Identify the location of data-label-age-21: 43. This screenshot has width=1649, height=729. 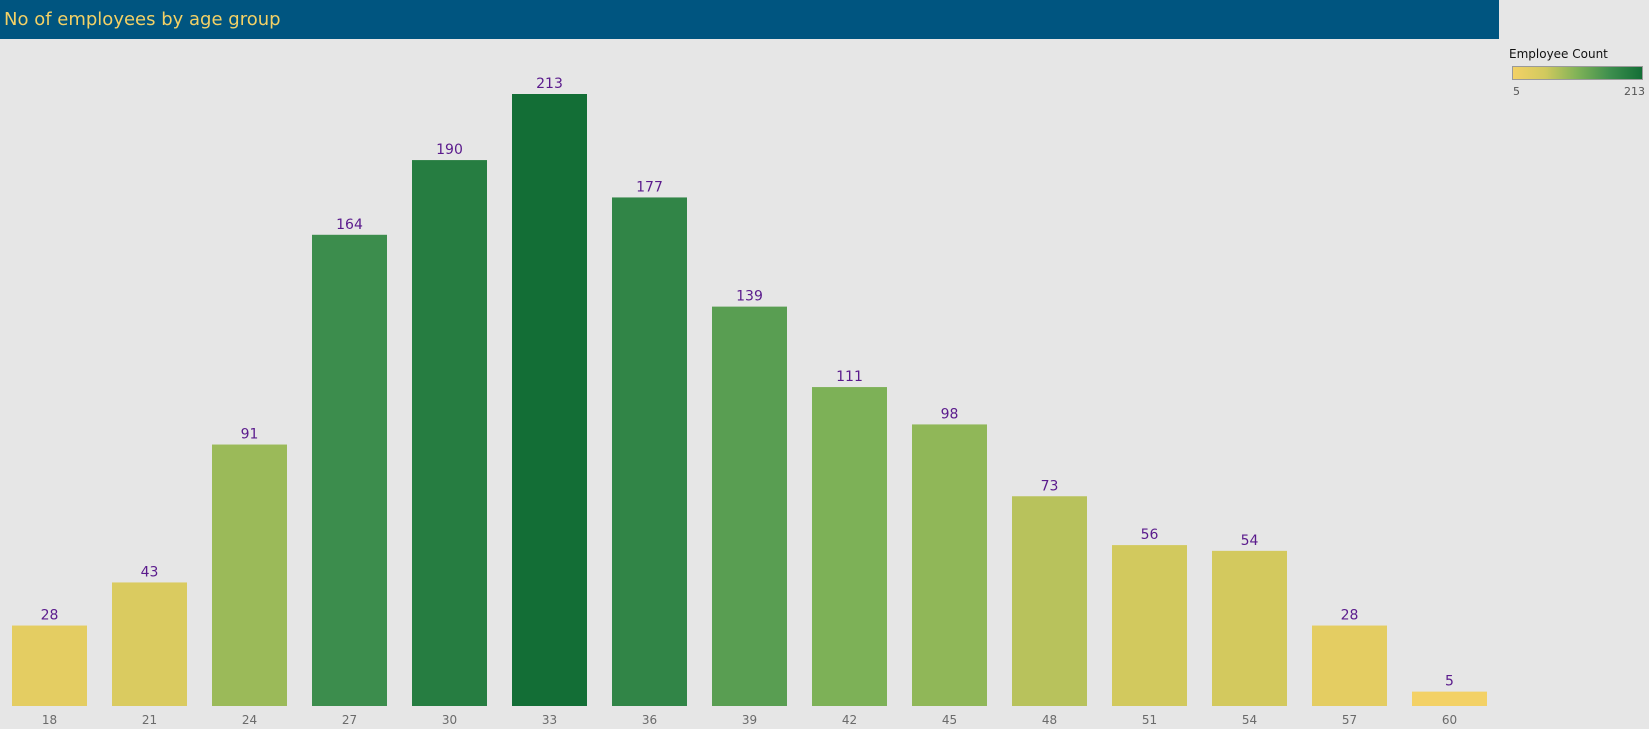
(150, 572).